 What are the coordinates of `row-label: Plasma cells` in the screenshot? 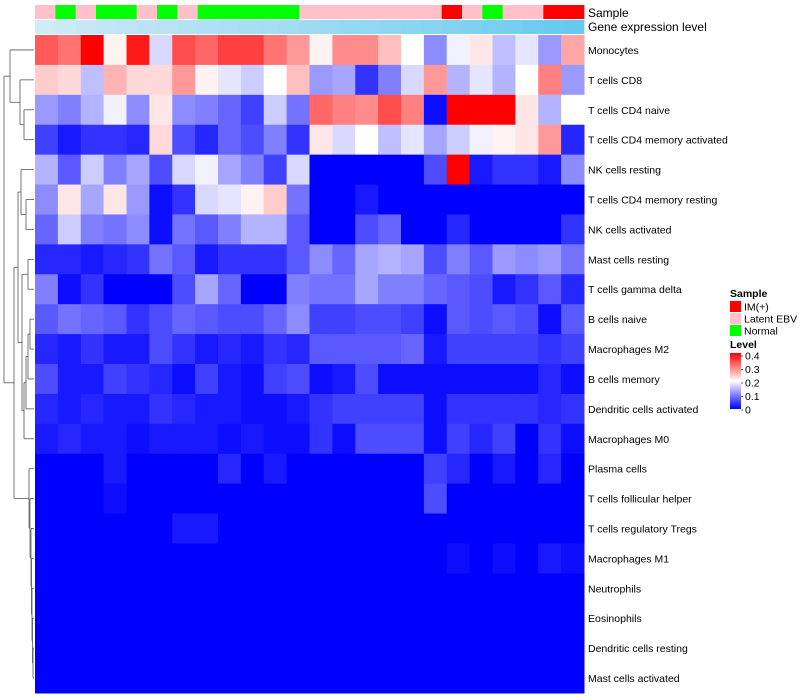 It's located at (617, 470).